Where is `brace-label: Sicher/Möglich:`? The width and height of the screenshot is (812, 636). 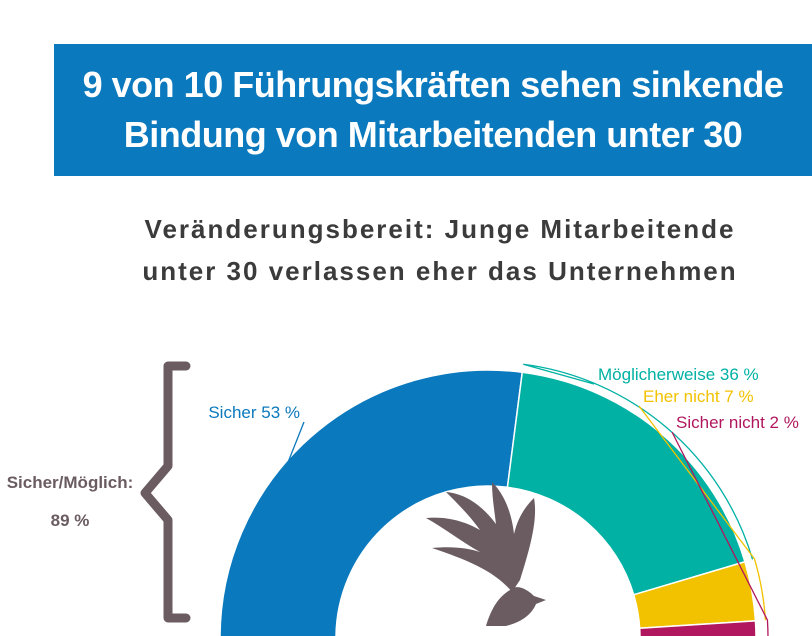
brace-label: Sicher/Möglich: is located at coordinates (70, 482).